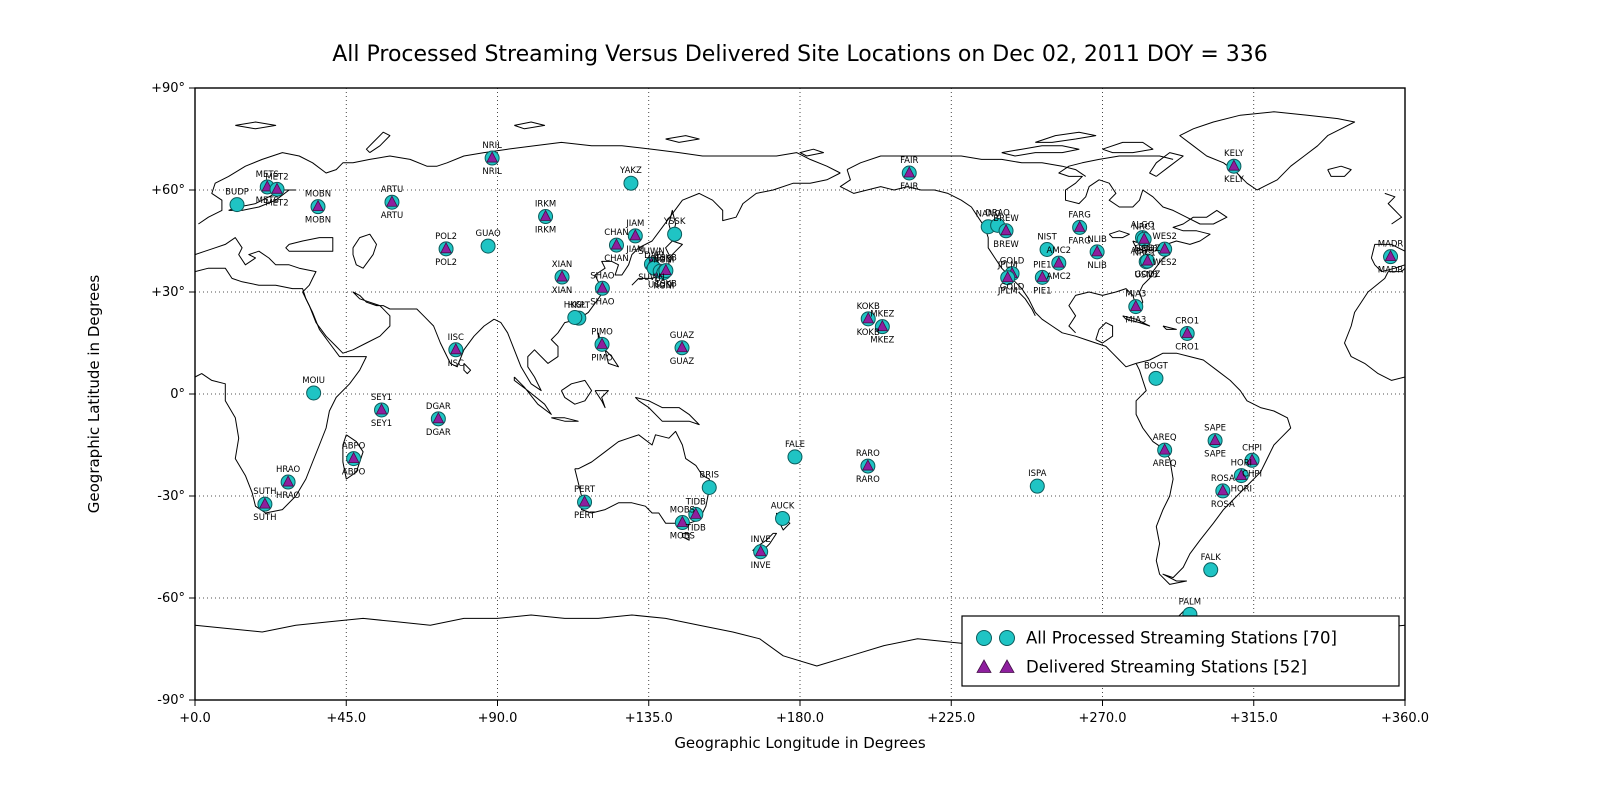  Describe the element at coordinates (1215, 455) in the screenshot. I see `station-label-delivered: SAPE` at that location.